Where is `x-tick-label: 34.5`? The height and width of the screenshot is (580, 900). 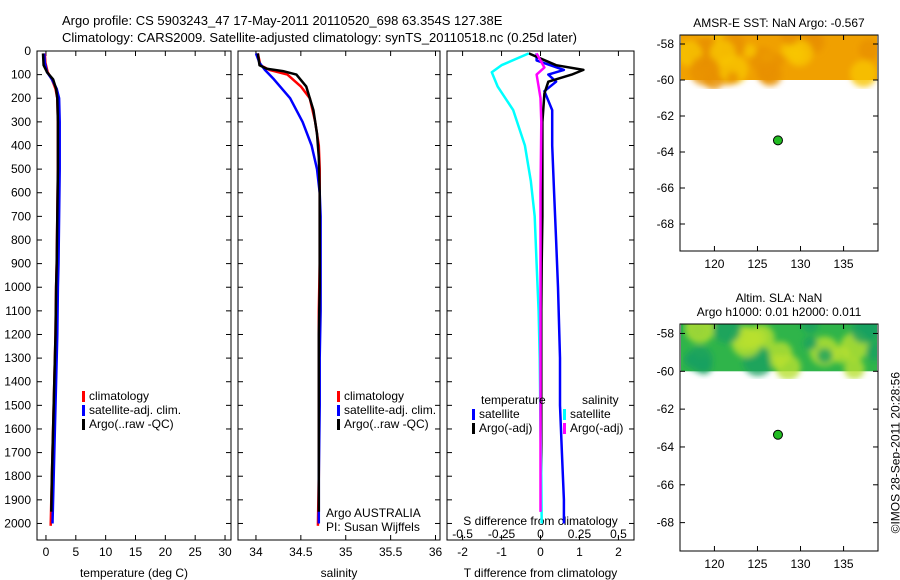
x-tick-label: 34.5 is located at coordinates (301, 552).